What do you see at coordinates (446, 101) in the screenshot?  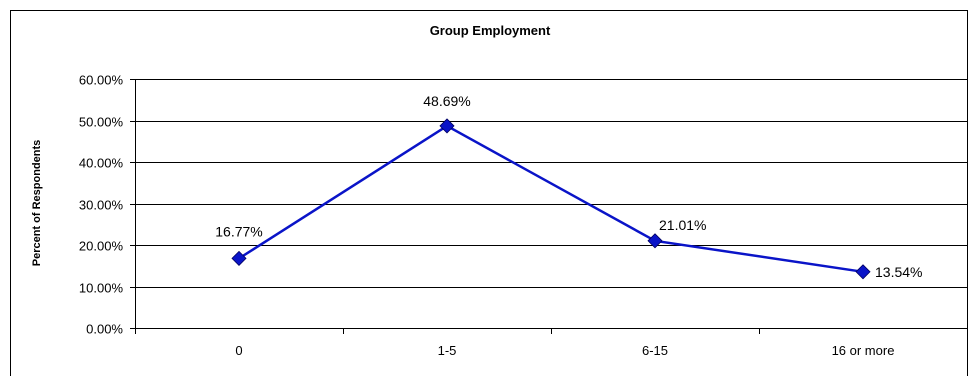 I see `data-label: 48.69%` at bounding box center [446, 101].